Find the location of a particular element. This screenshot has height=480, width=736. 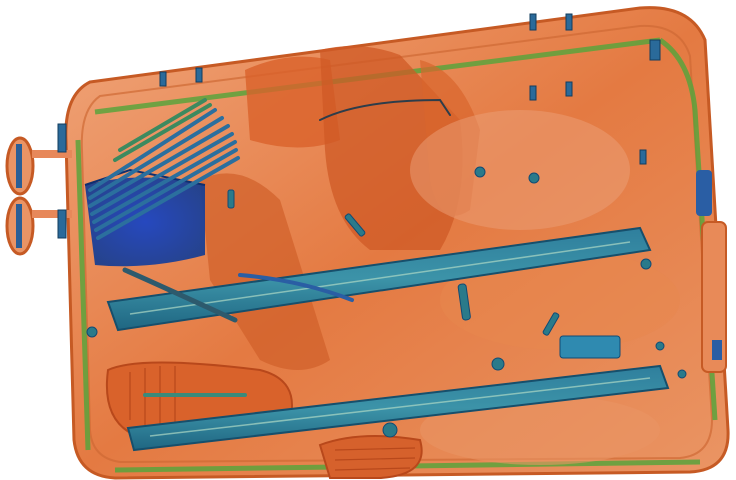

side-handles is located at coordinates (38, 196).